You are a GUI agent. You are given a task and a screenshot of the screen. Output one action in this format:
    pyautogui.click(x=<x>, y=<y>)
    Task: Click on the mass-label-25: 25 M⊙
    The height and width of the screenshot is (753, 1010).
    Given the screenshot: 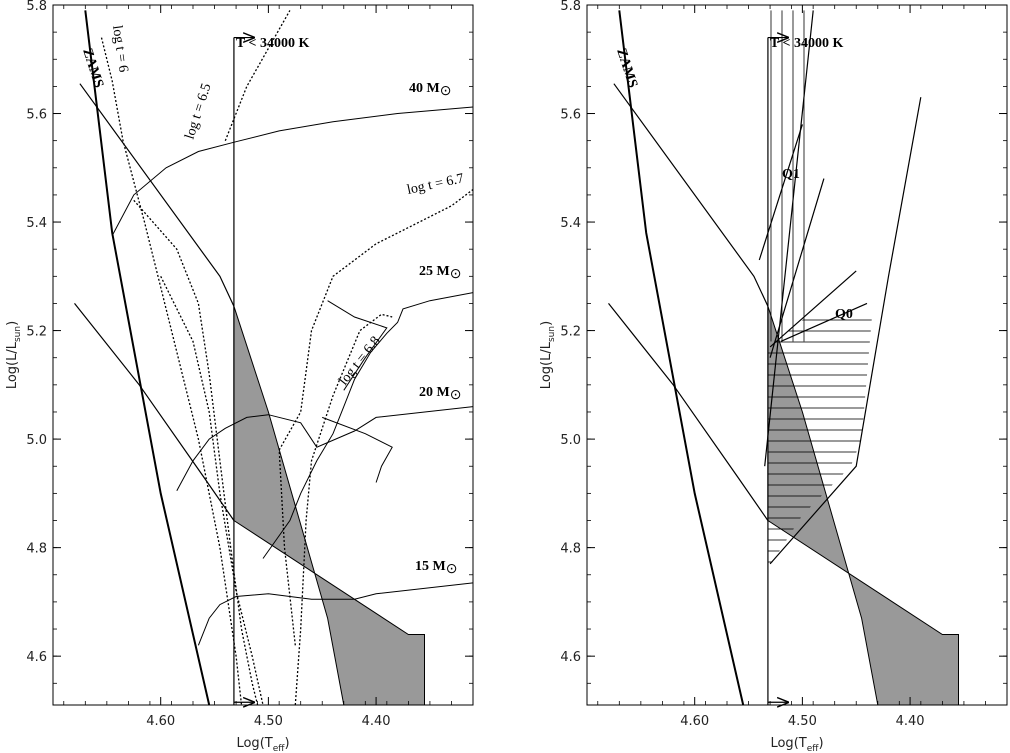 What is the action you would take?
    pyautogui.click(x=440, y=273)
    